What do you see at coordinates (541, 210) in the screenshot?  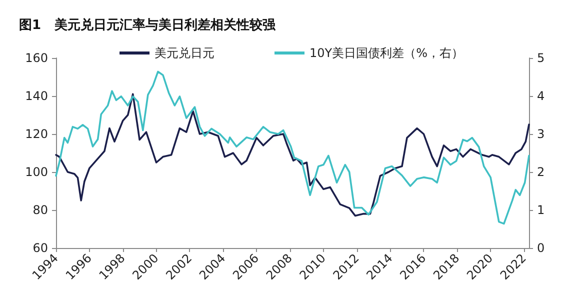 I see `y2-tick-label: 1` at bounding box center [541, 210].